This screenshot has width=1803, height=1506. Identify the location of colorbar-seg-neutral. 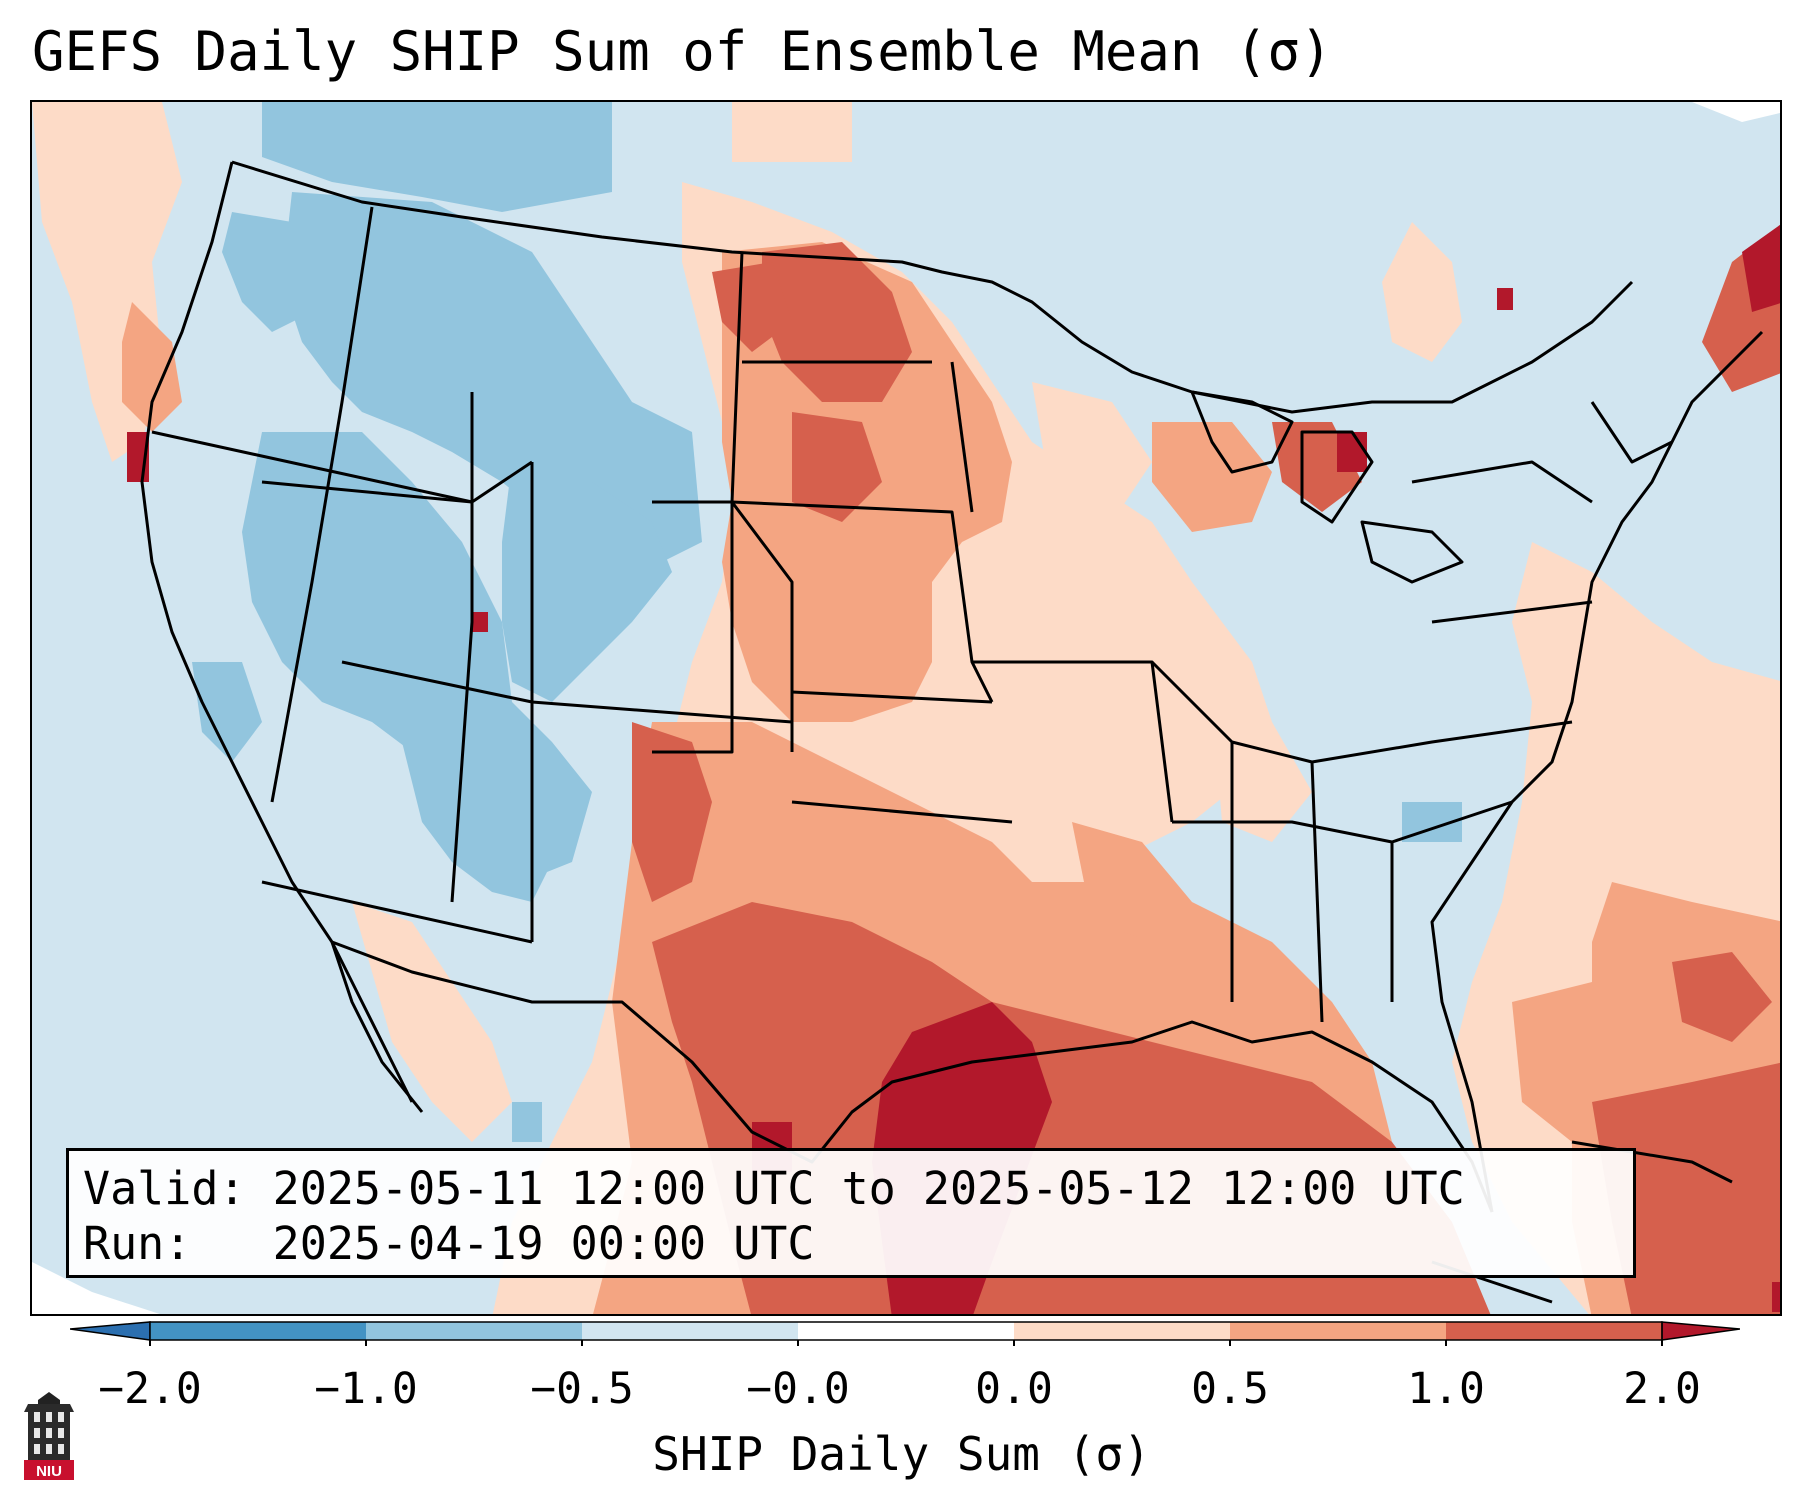
(906, 1331).